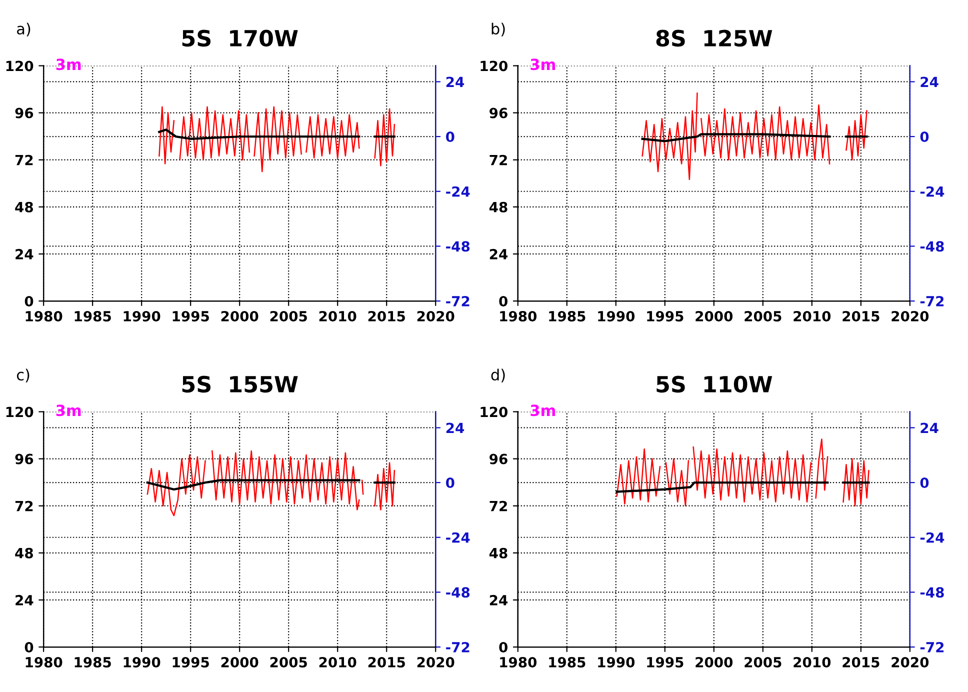  Describe the element at coordinates (240, 38) in the screenshot. I see `chart-title: 5S 170W` at that location.